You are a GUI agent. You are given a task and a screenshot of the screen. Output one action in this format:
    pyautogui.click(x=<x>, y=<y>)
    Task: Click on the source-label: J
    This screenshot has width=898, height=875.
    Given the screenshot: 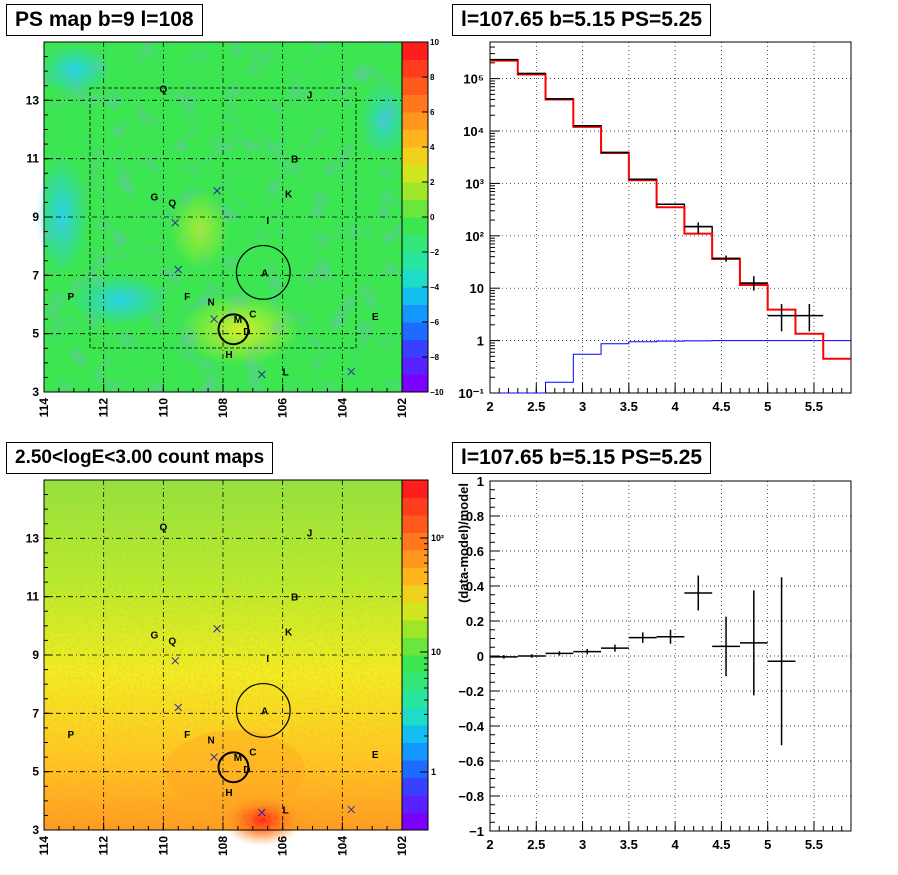 What is the action you would take?
    pyautogui.click(x=310, y=96)
    